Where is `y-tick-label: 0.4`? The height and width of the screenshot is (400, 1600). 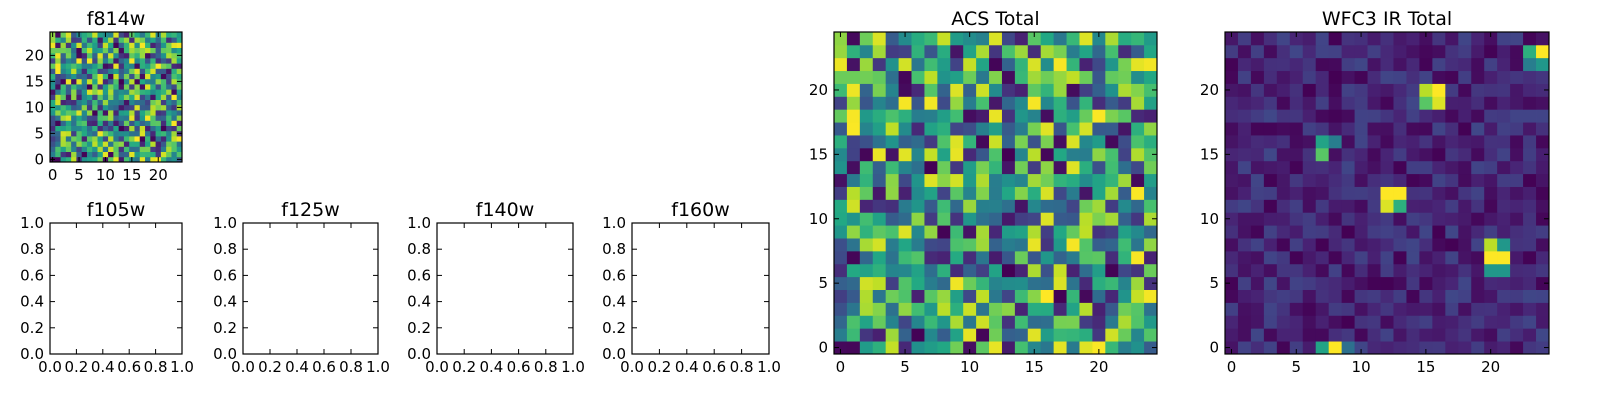 y-tick-label: 0.4 is located at coordinates (32, 302).